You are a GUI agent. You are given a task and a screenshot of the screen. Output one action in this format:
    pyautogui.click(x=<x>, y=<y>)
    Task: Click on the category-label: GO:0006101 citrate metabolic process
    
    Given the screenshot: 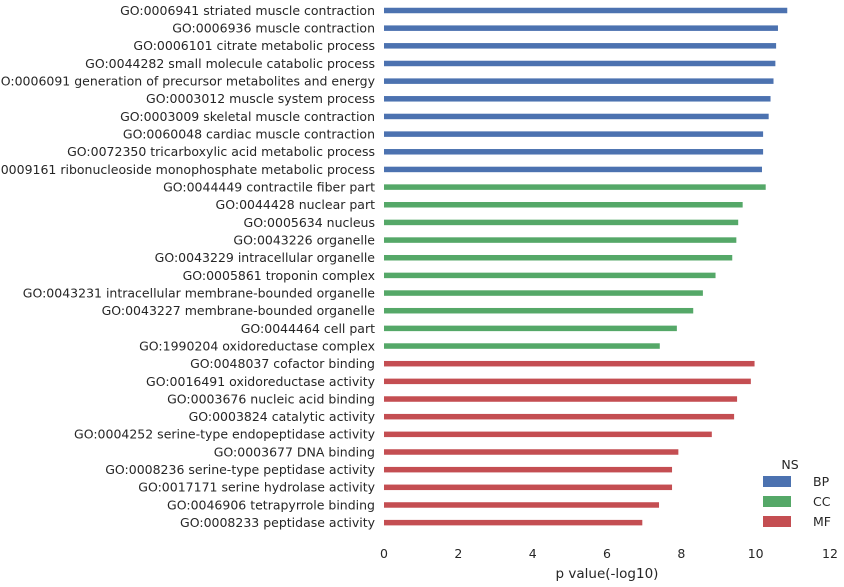 What is the action you would take?
    pyautogui.click(x=254, y=45)
    